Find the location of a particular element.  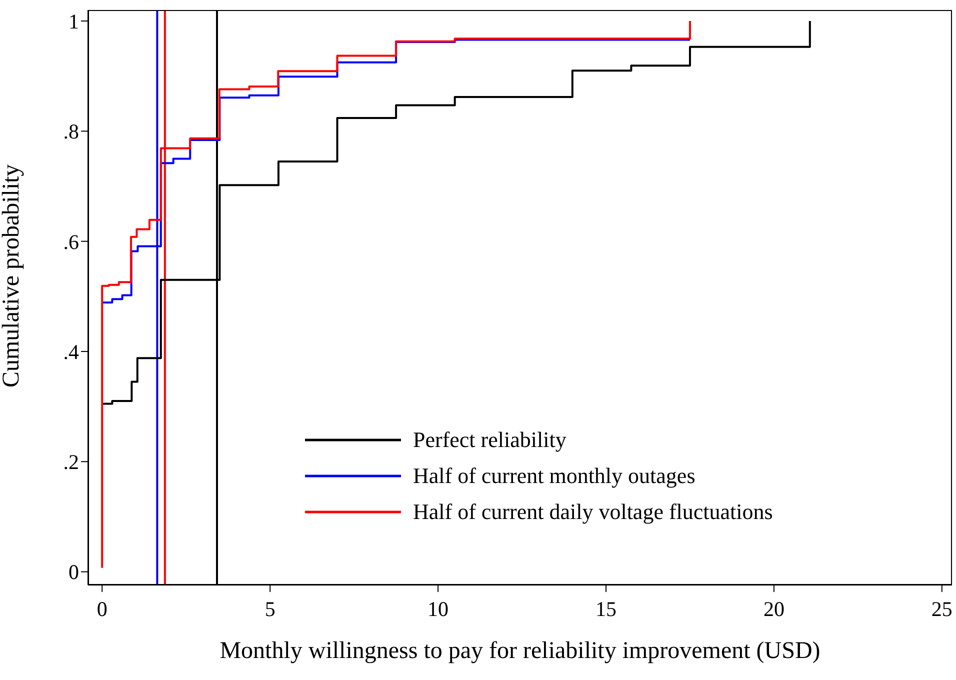

y-axis-title: Cumulative probability is located at coordinates (12, 276).